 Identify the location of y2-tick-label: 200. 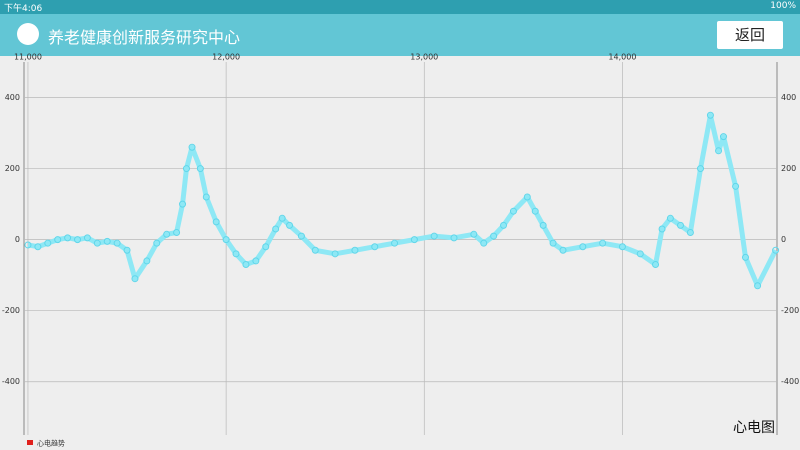
(788, 168).